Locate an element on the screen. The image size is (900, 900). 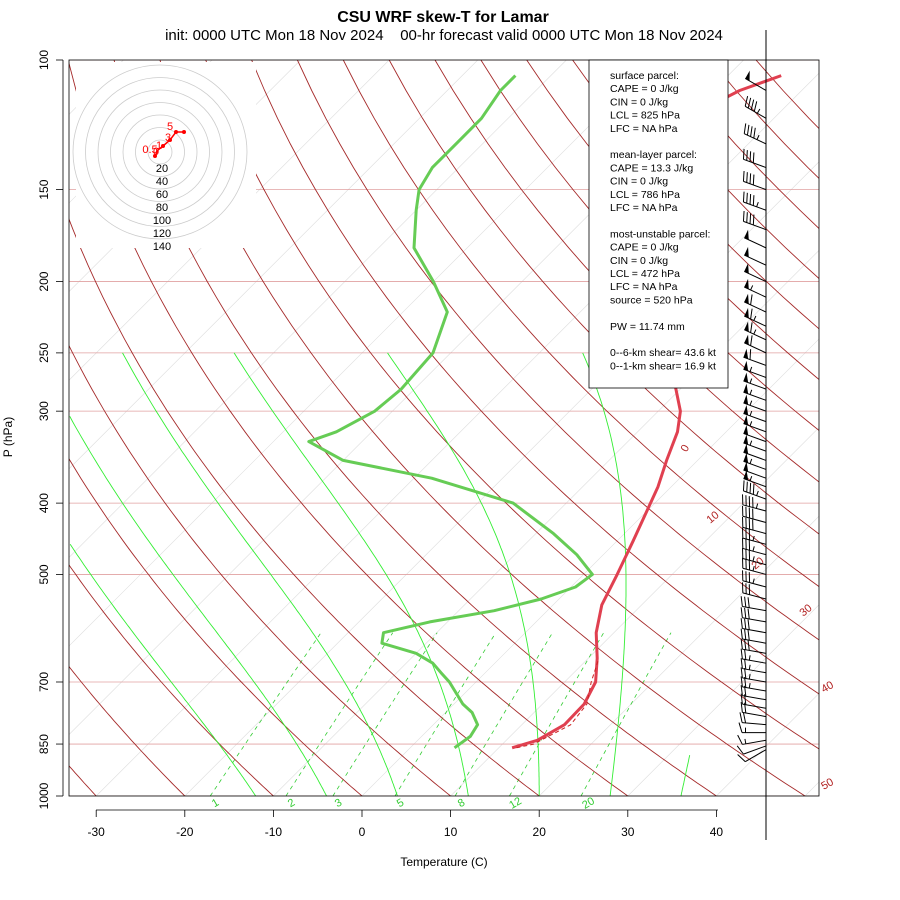
mixing-ratio-lines is located at coordinates (440, 714).